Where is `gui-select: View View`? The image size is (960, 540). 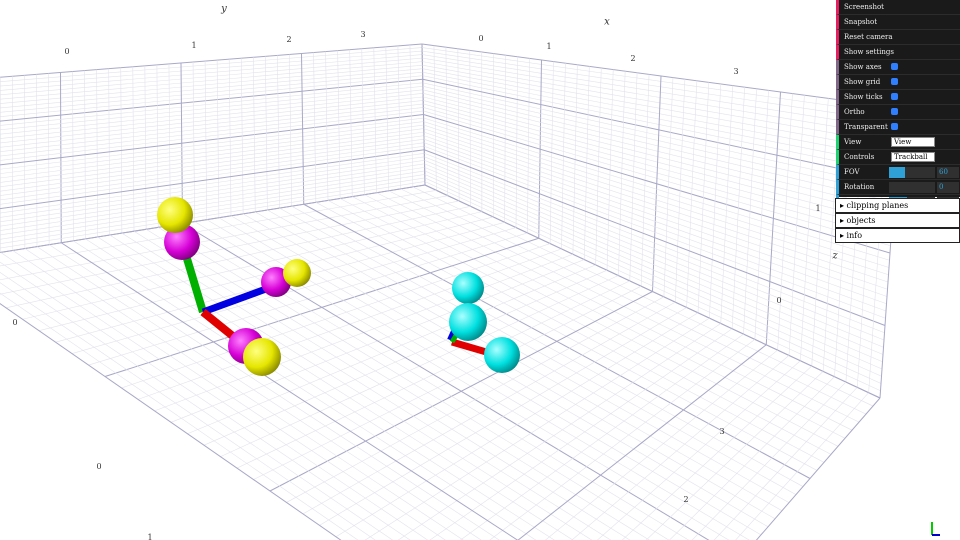
gui-select: View View is located at coordinates (898, 142).